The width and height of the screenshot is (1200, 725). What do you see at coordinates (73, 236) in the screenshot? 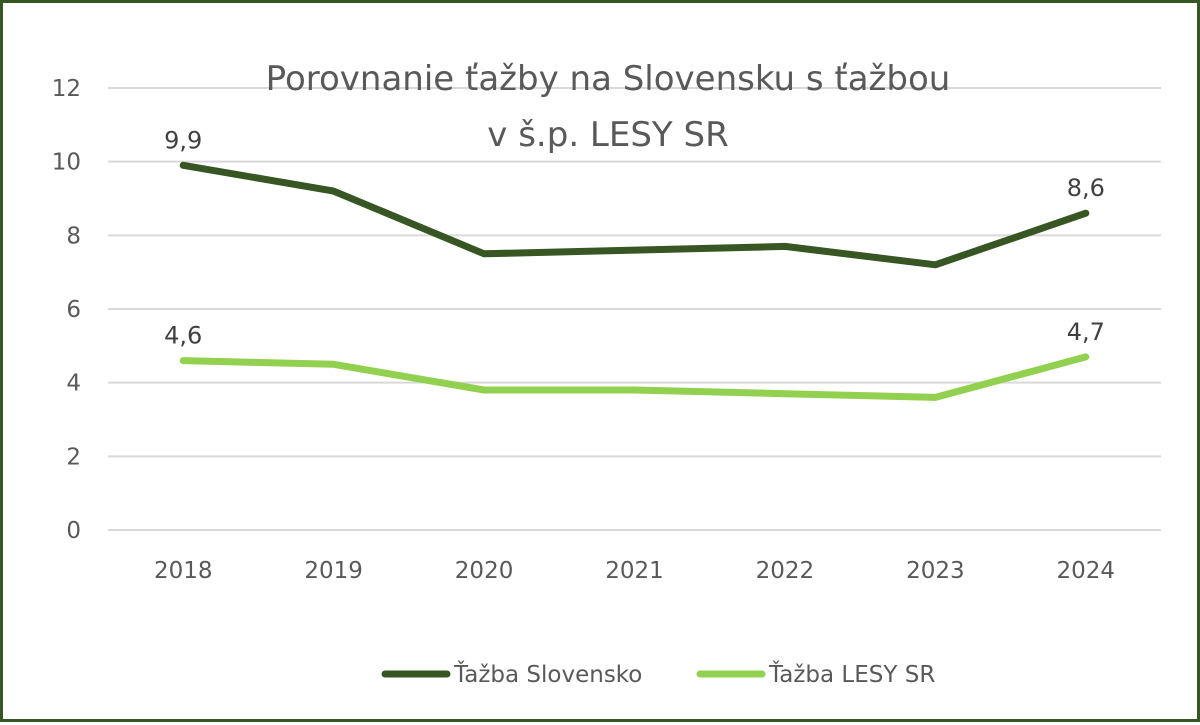
I see `y-tick-label: 8` at bounding box center [73, 236].